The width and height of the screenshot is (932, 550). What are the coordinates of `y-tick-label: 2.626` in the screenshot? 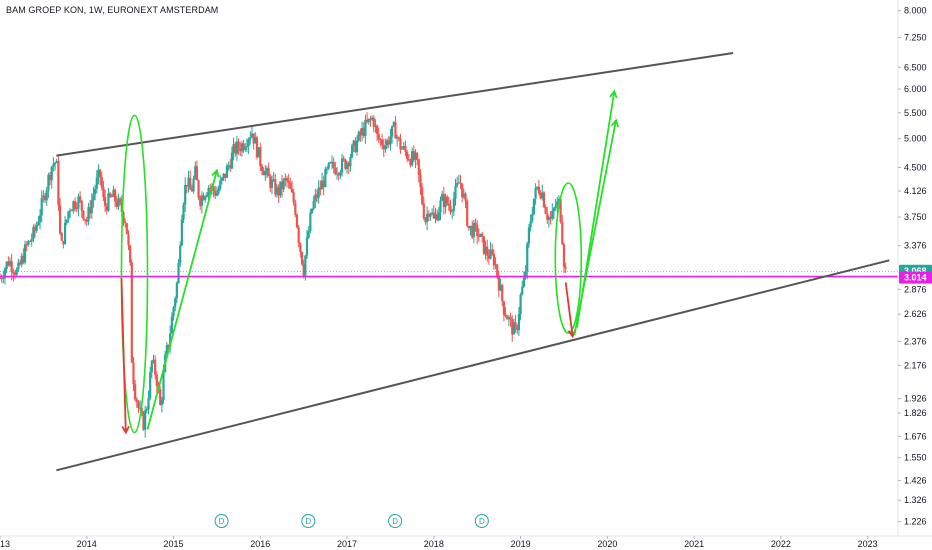 It's located at (915, 314).